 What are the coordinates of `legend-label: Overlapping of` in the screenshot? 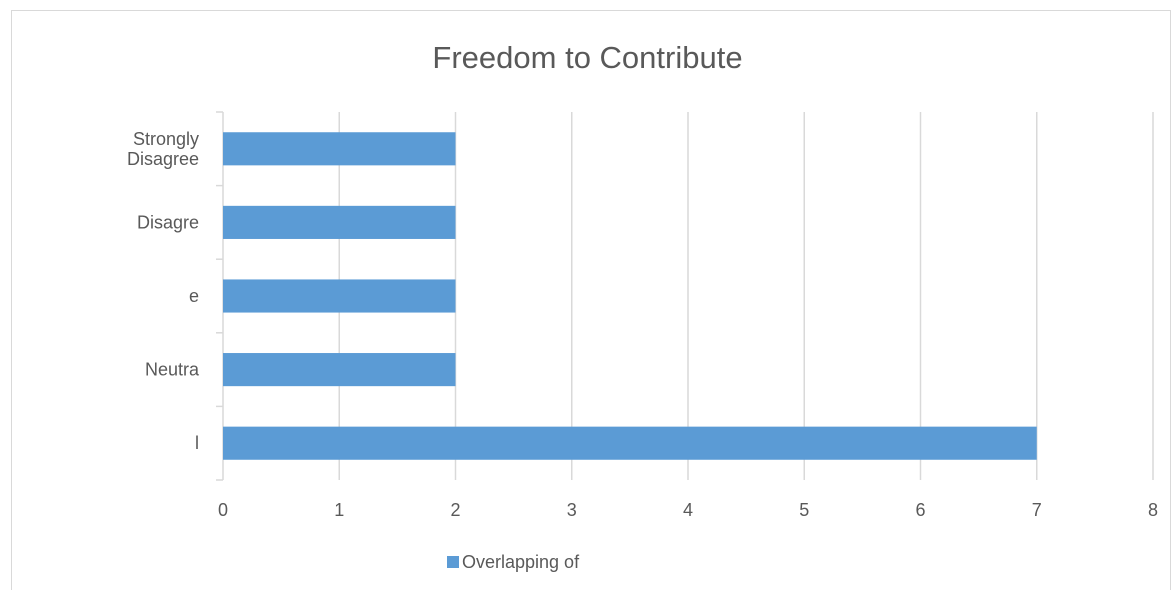 It's located at (521, 562).